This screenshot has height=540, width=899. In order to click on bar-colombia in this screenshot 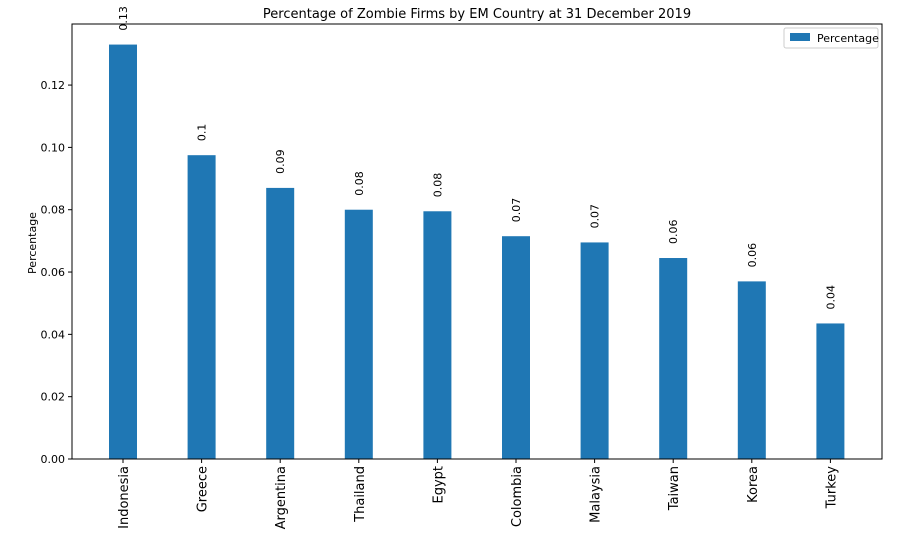, I will do `click(516, 347)`.